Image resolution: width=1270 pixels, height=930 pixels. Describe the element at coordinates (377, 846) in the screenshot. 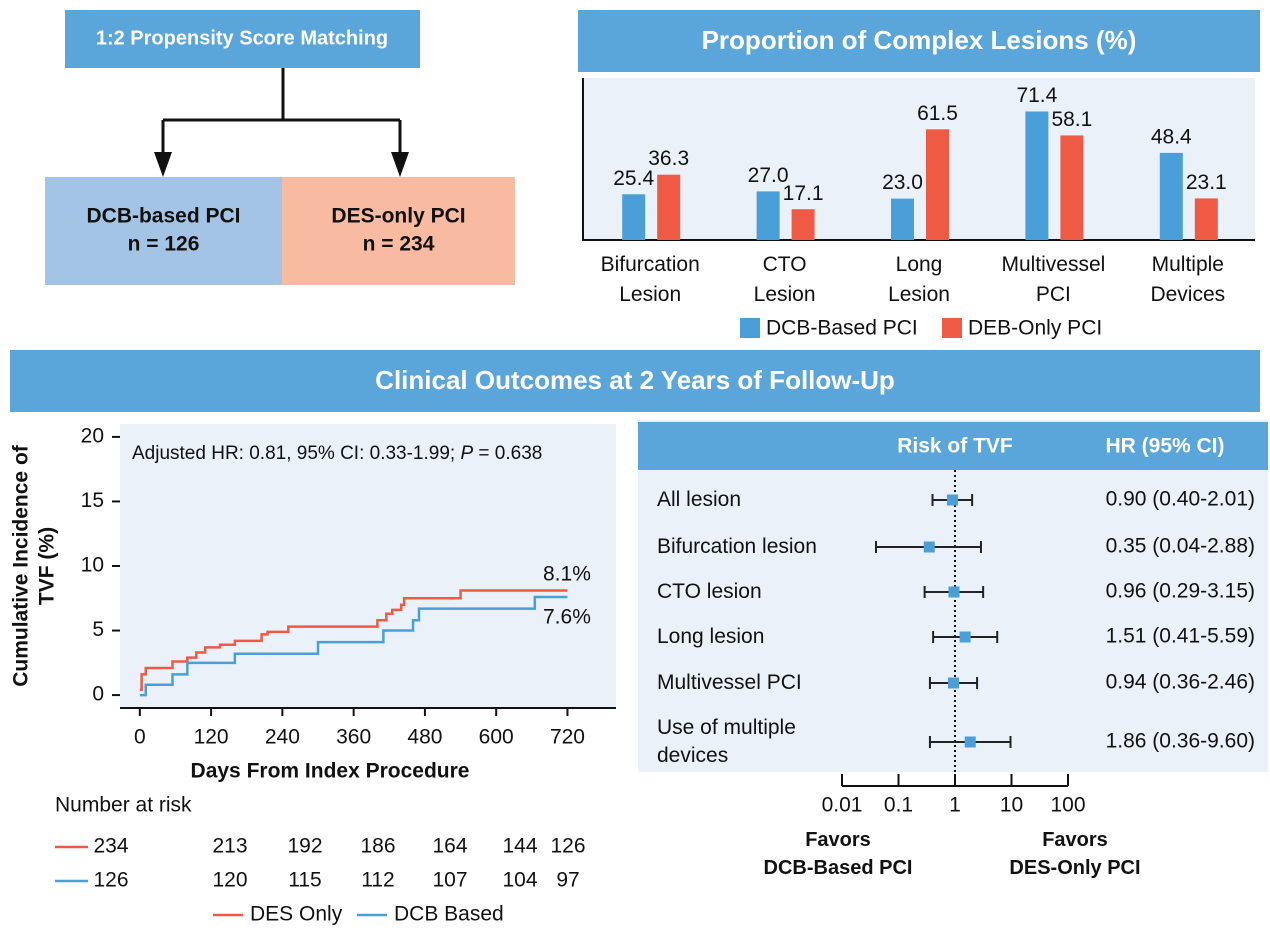

I see `risk-count: 186` at that location.